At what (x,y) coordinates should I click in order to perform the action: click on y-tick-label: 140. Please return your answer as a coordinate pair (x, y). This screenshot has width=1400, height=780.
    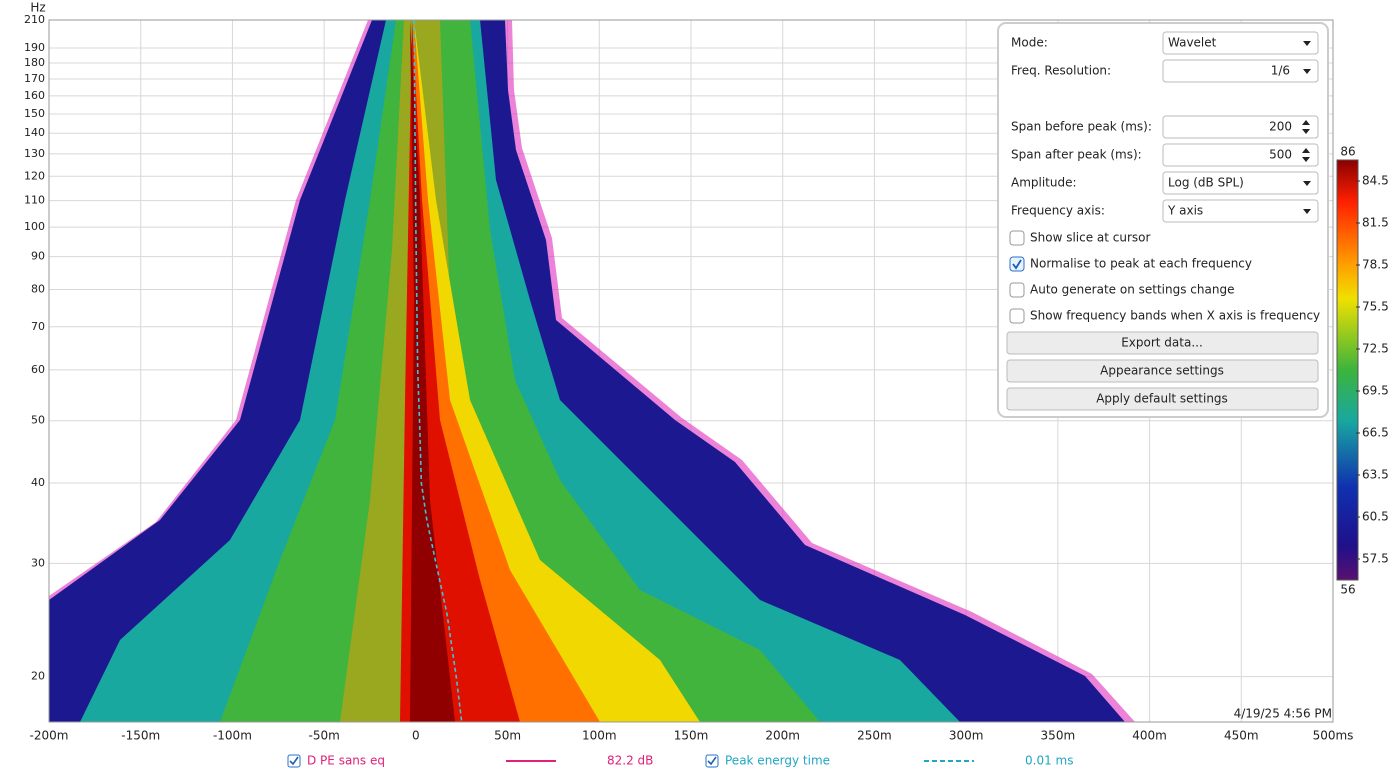
    Looking at the image, I should click on (34, 132).